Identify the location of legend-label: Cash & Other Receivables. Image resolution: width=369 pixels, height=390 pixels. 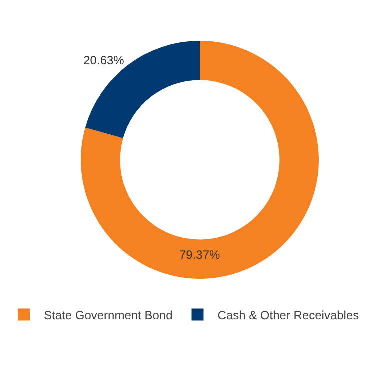
(289, 315).